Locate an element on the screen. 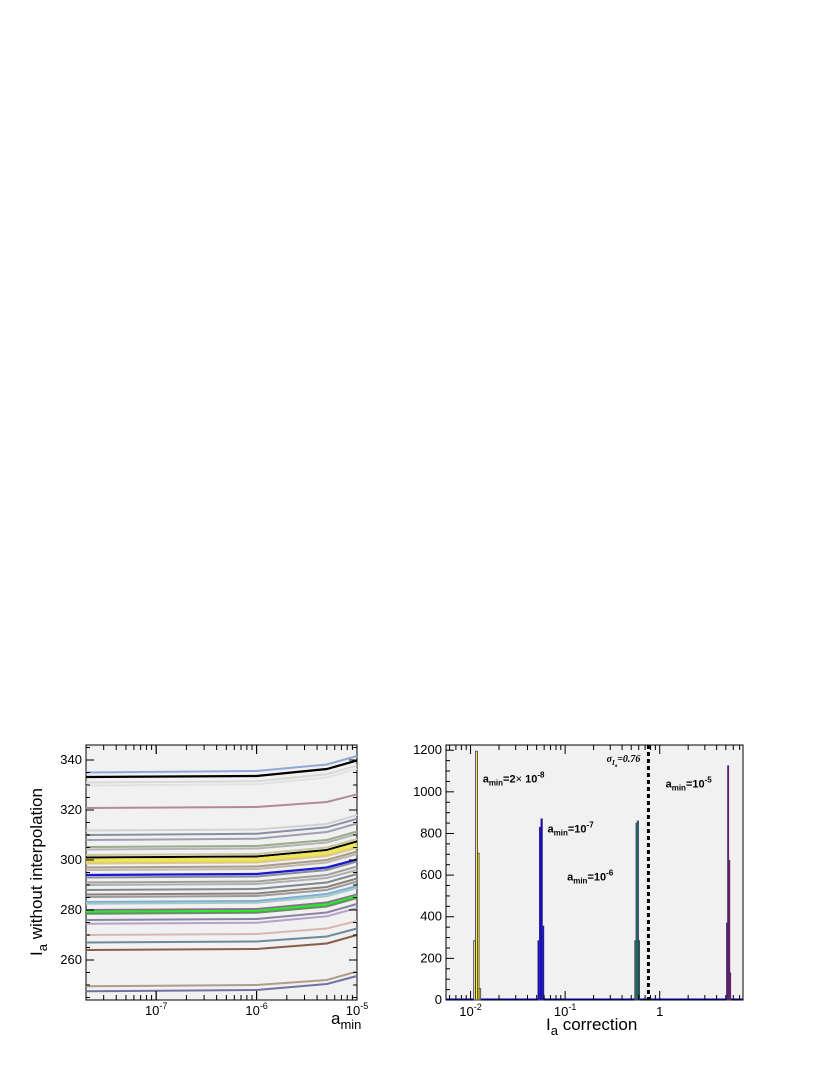  left-y-ticks: 260 280 300 320 340 is located at coordinates (208, 872).